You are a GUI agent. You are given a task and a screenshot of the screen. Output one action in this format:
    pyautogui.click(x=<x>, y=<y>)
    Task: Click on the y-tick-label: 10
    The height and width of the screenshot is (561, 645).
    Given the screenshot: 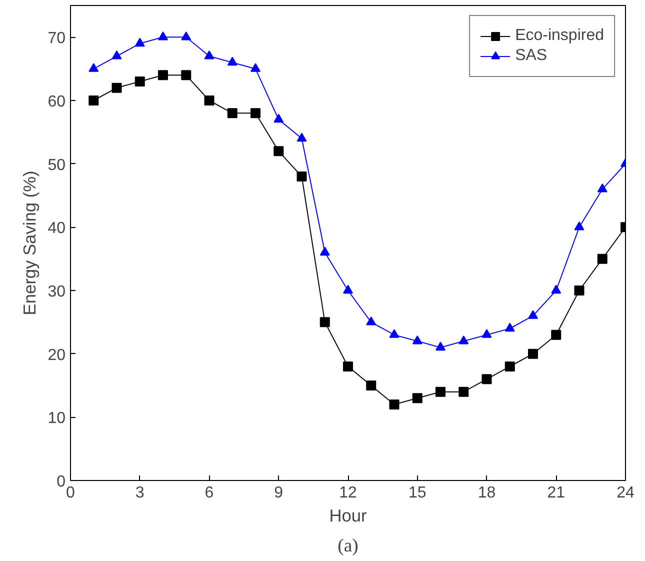 What is the action you would take?
    pyautogui.click(x=57, y=419)
    